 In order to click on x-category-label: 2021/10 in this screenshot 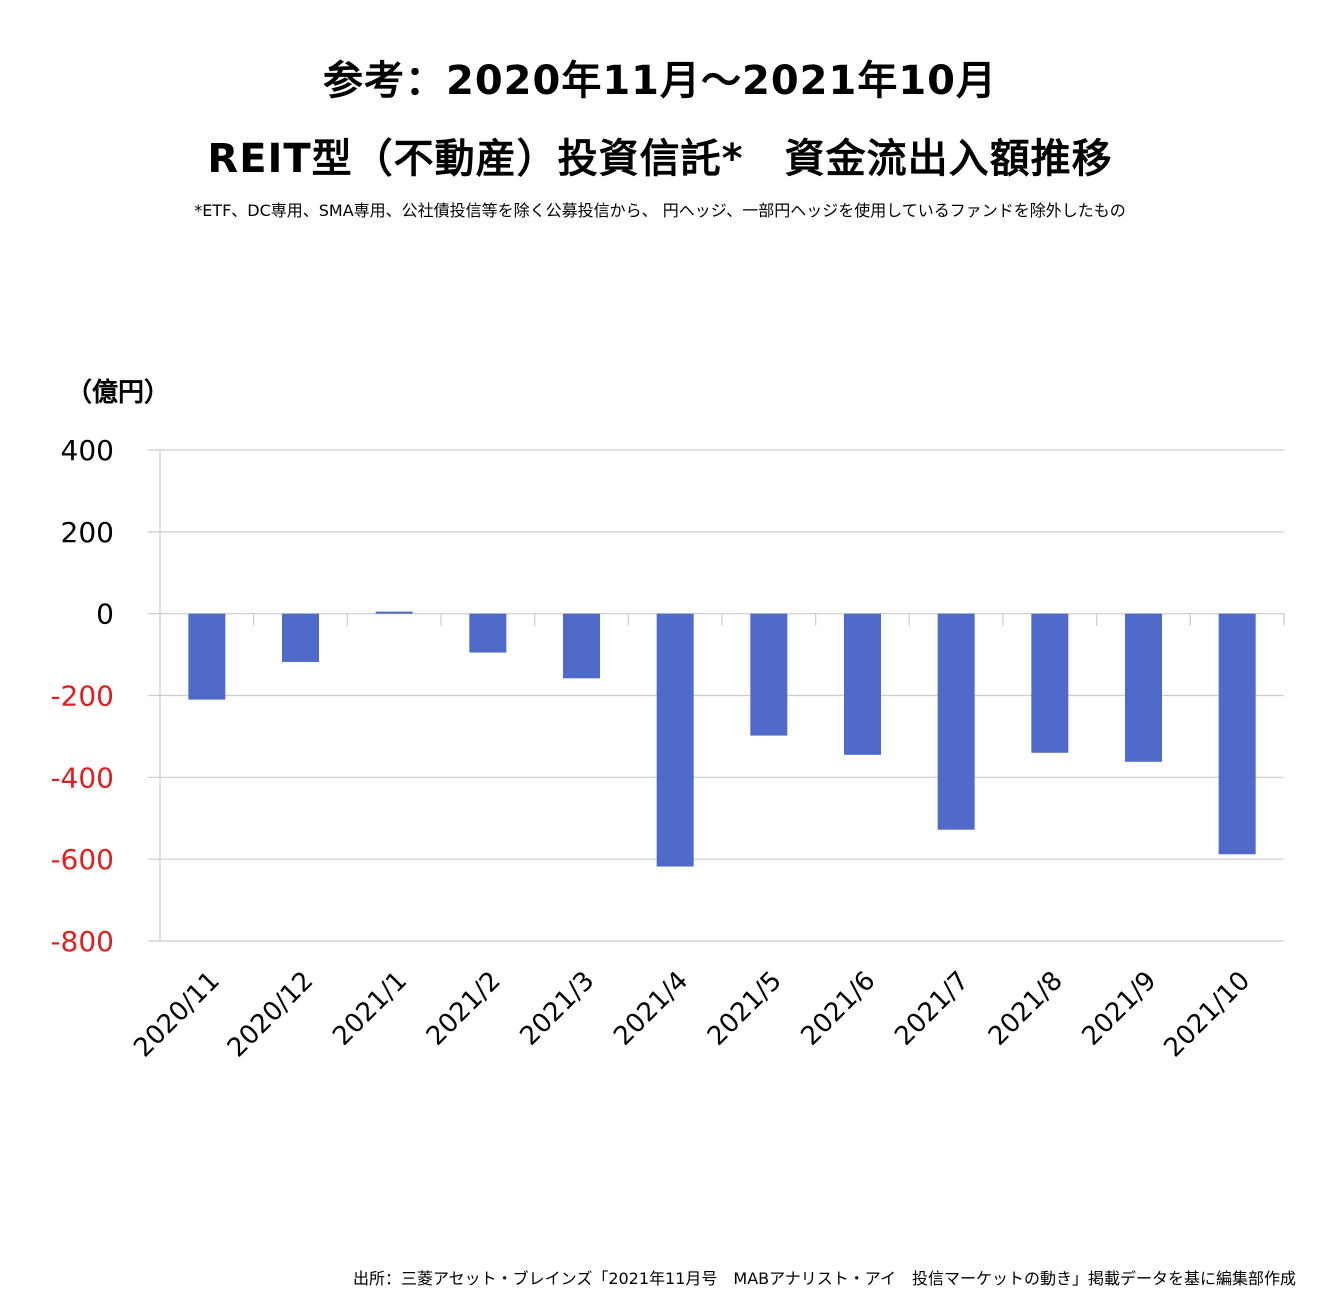, I will do `click(1208, 1015)`.